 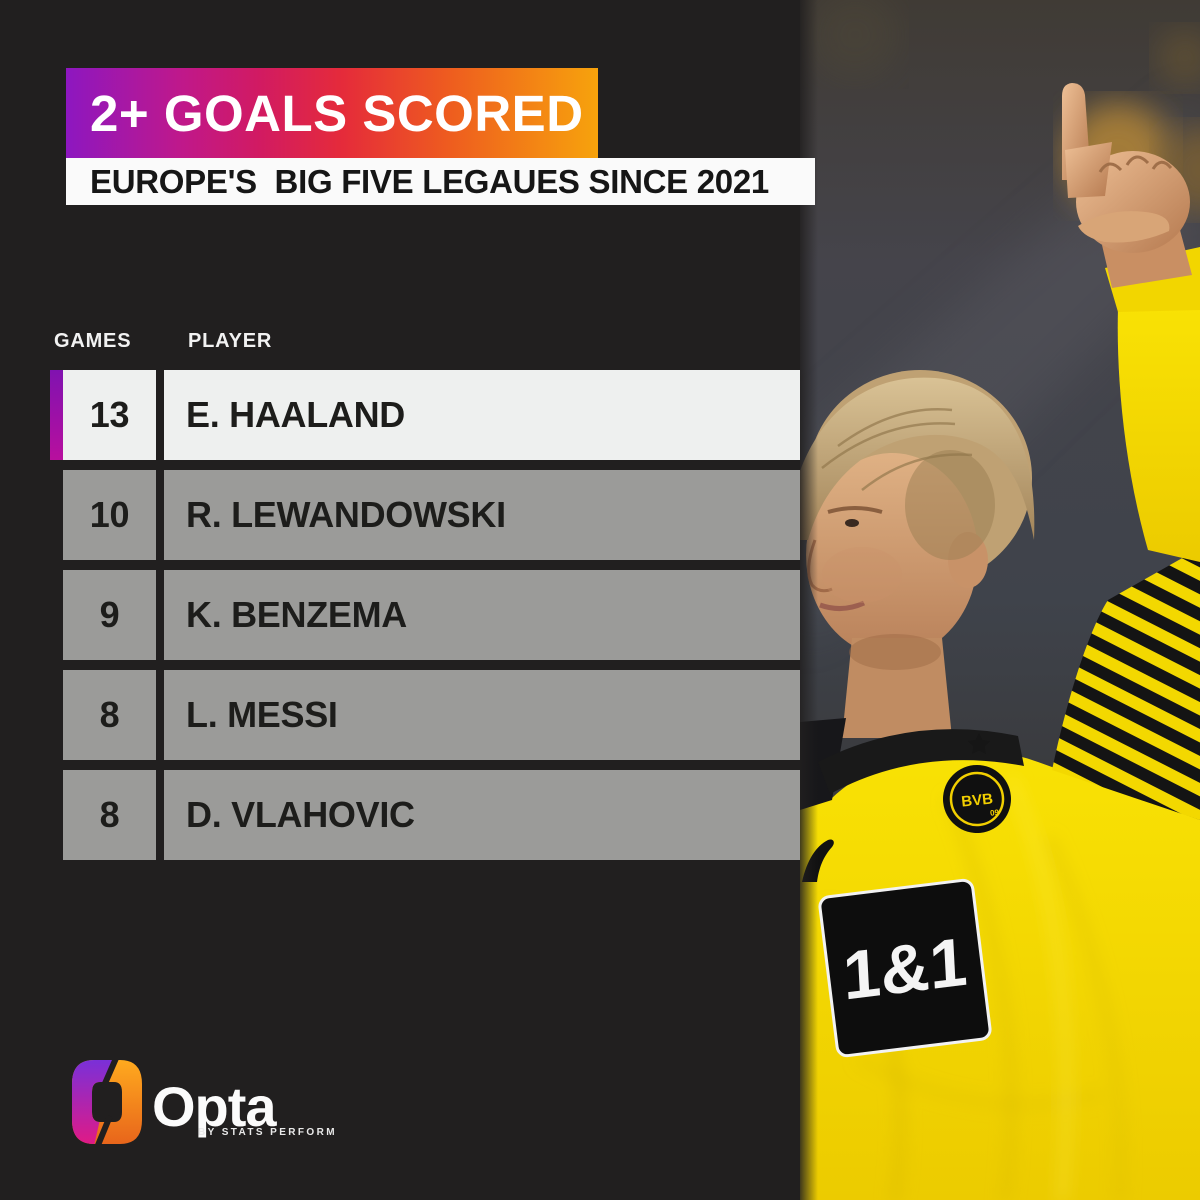 I want to click on player-cell: D. VLAHOVIC, so click(x=482, y=815).